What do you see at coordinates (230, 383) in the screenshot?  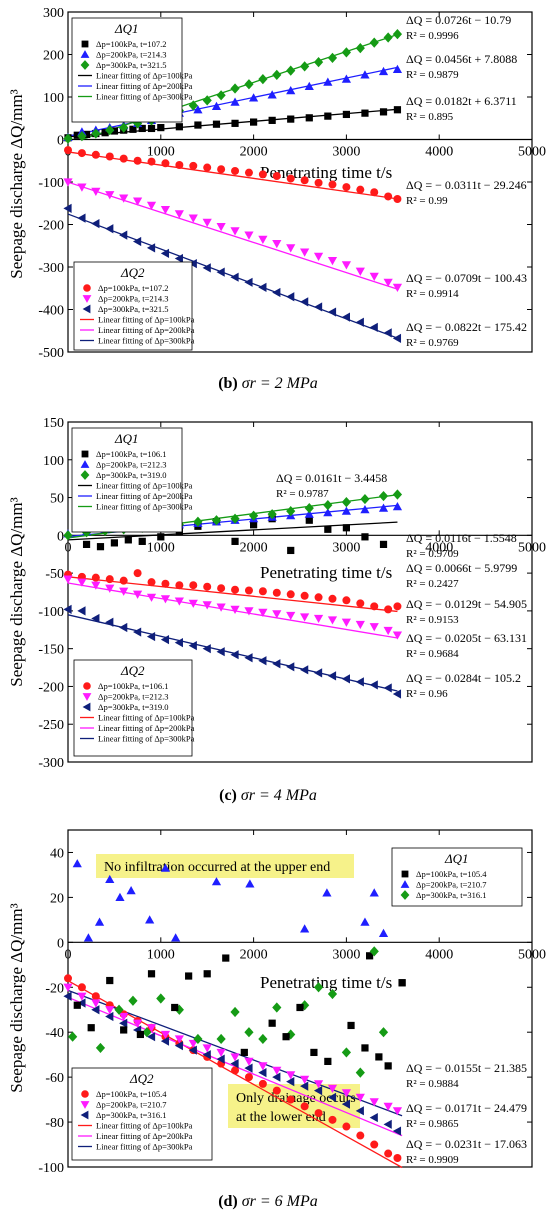 I see `caption-letter: (b)` at bounding box center [230, 383].